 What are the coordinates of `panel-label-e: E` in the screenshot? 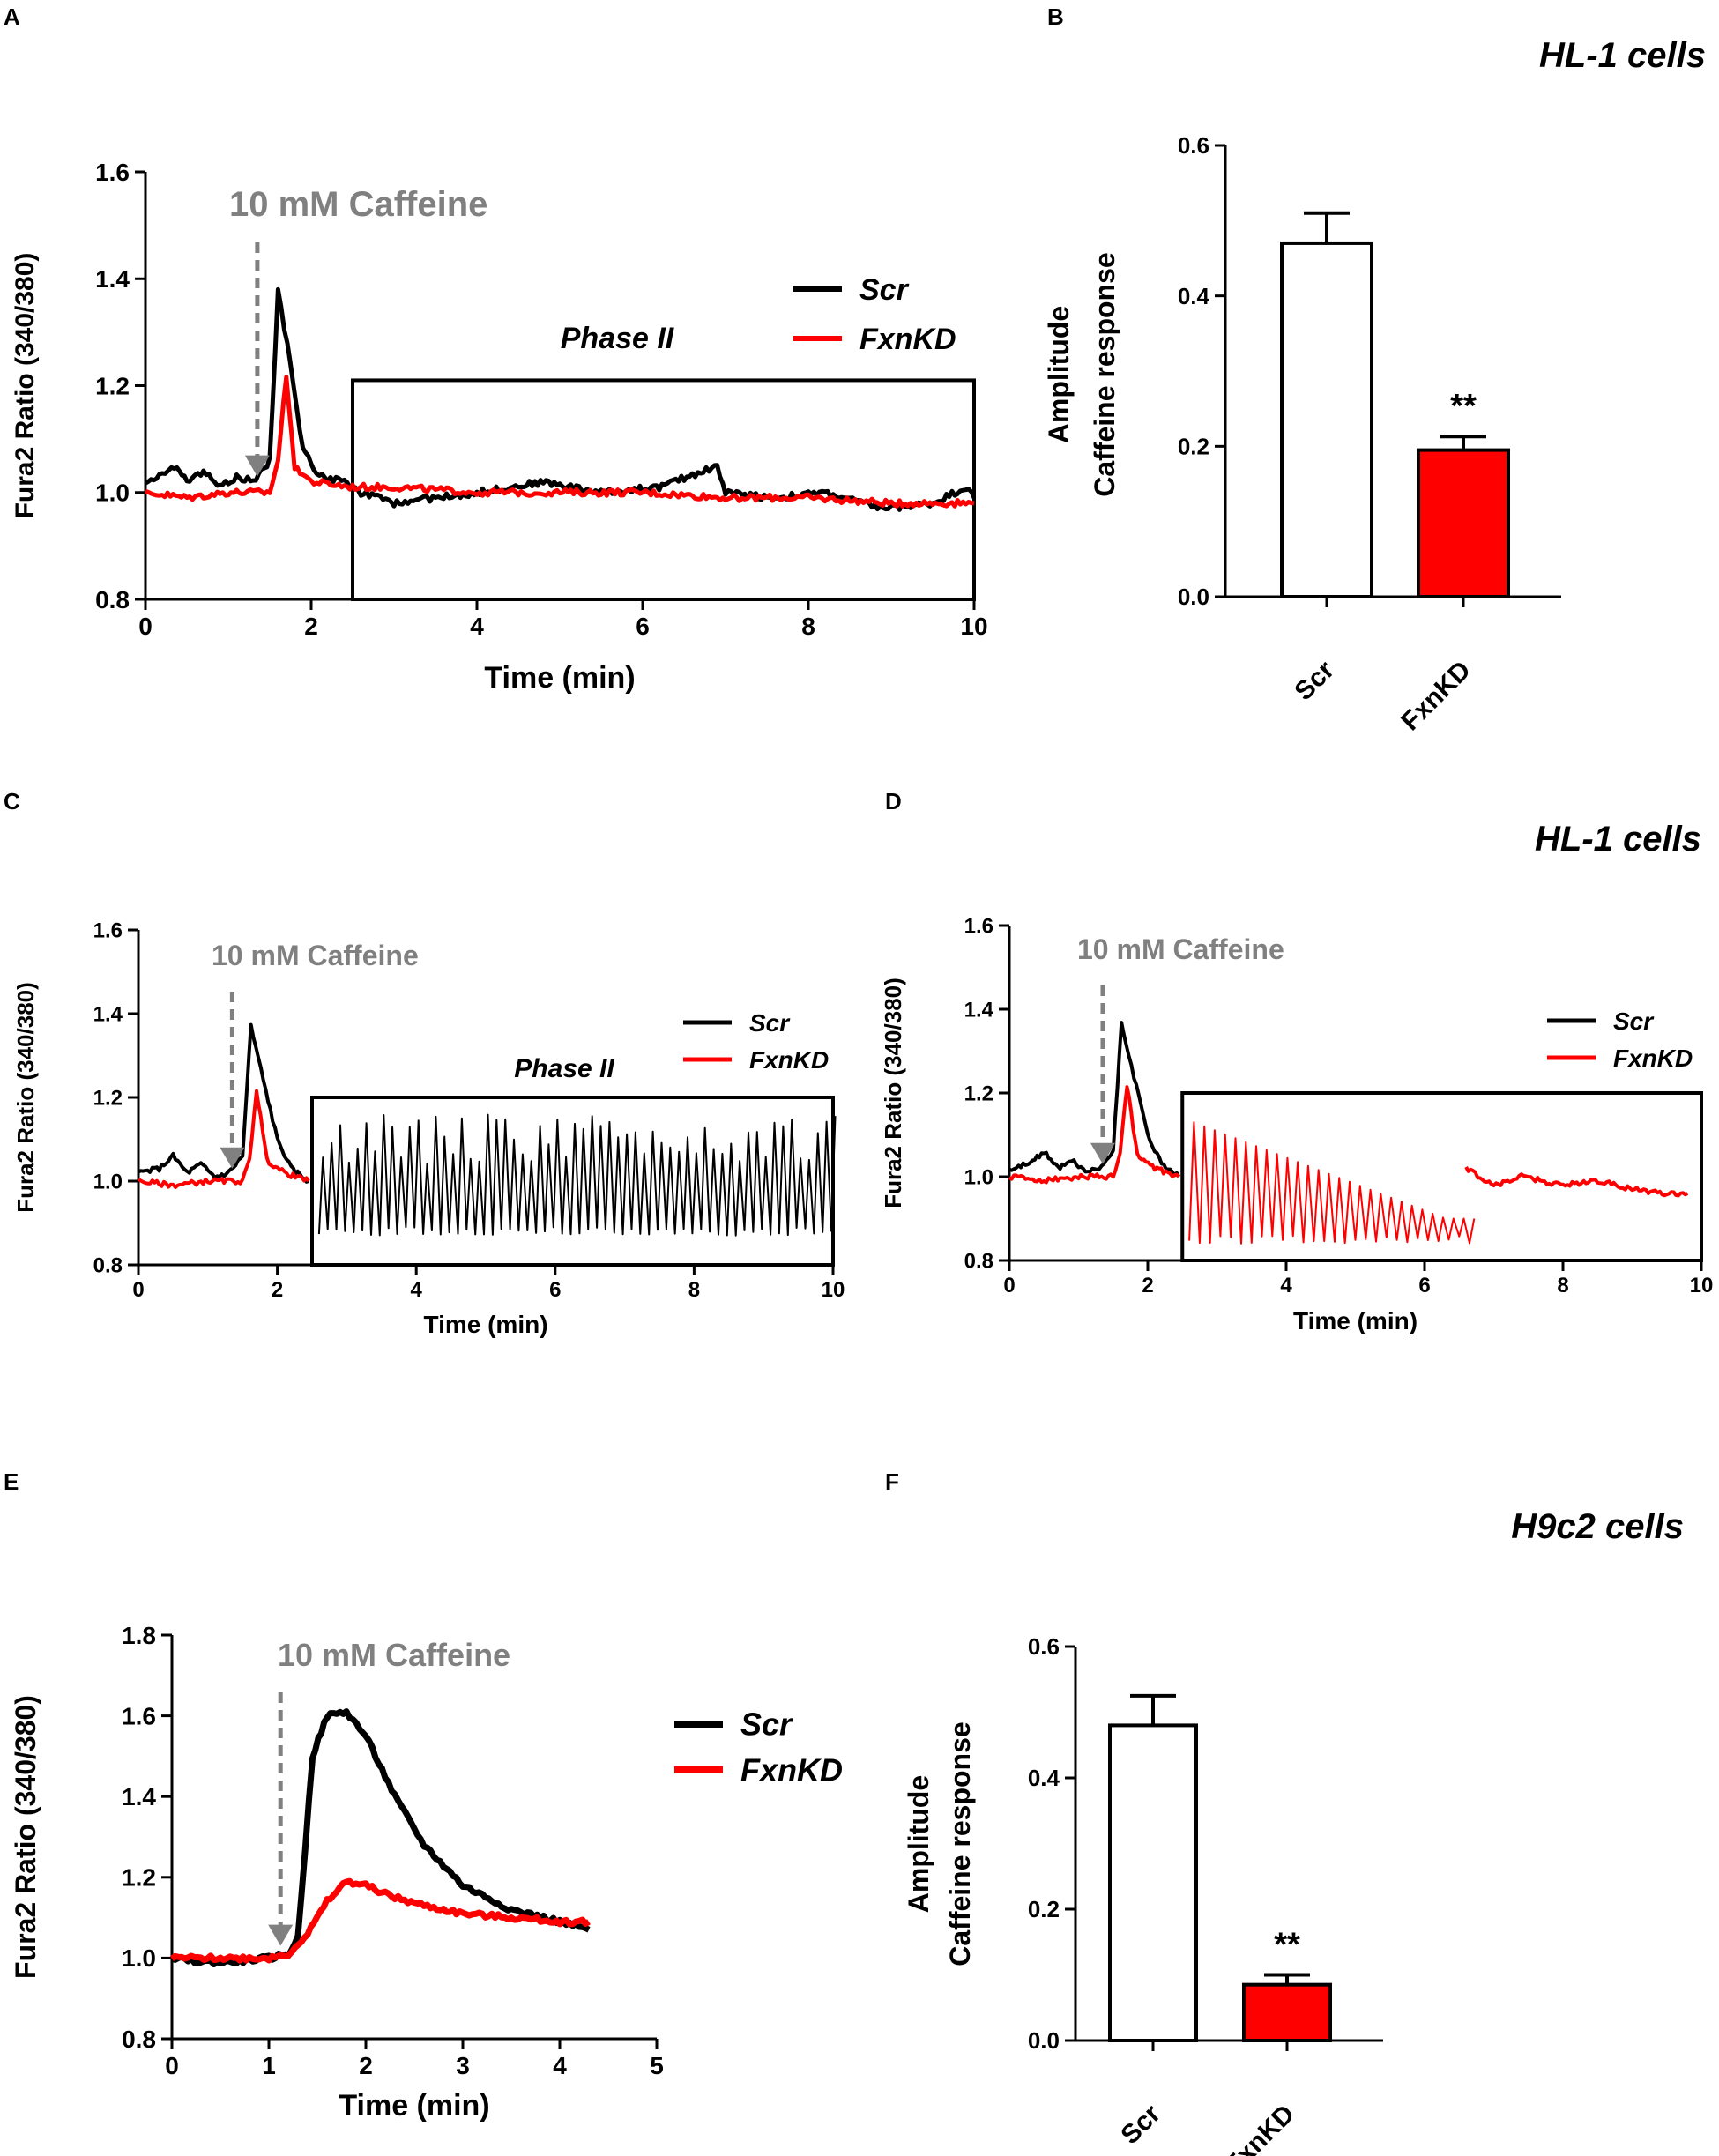 It's located at (11, 1481).